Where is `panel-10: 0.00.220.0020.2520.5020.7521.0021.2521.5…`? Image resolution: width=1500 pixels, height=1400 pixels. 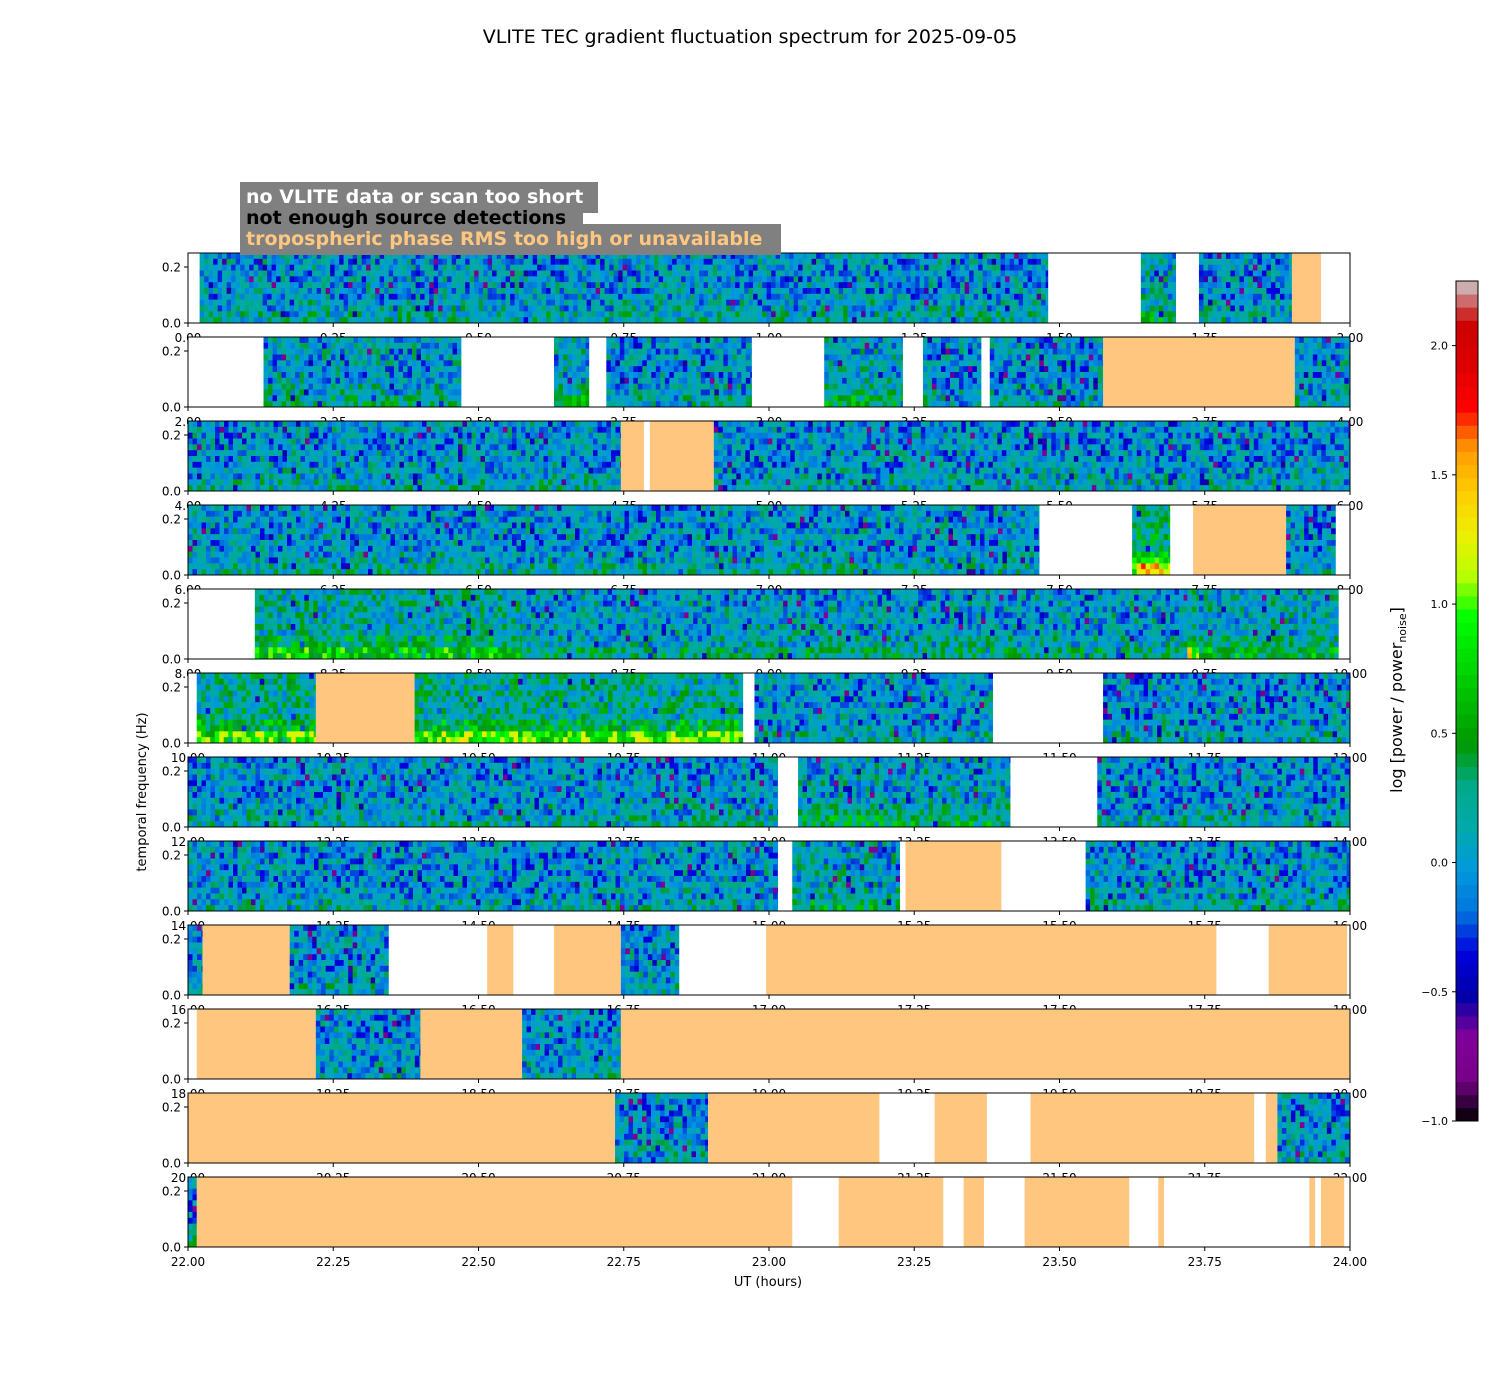
panel-10: 0.00.220.0020.2520.5020.7521.0021.2521.5… is located at coordinates (764, 1138).